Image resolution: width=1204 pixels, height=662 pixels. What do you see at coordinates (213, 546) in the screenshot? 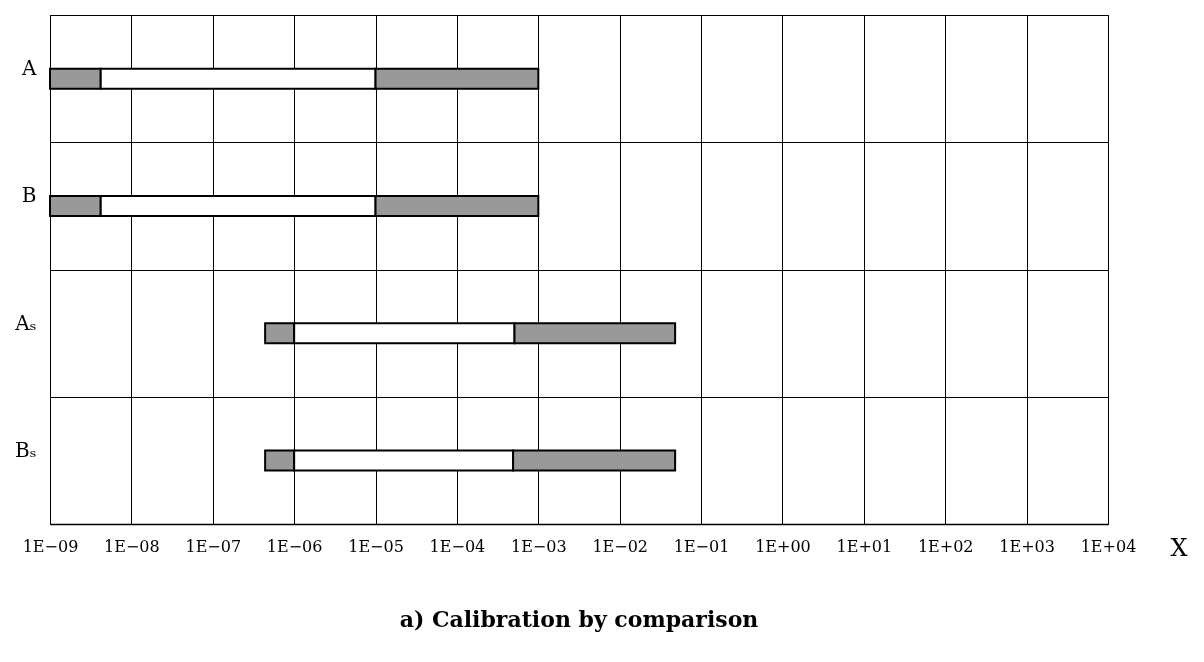
I see `x-tick-label: 1E−07` at bounding box center [213, 546].